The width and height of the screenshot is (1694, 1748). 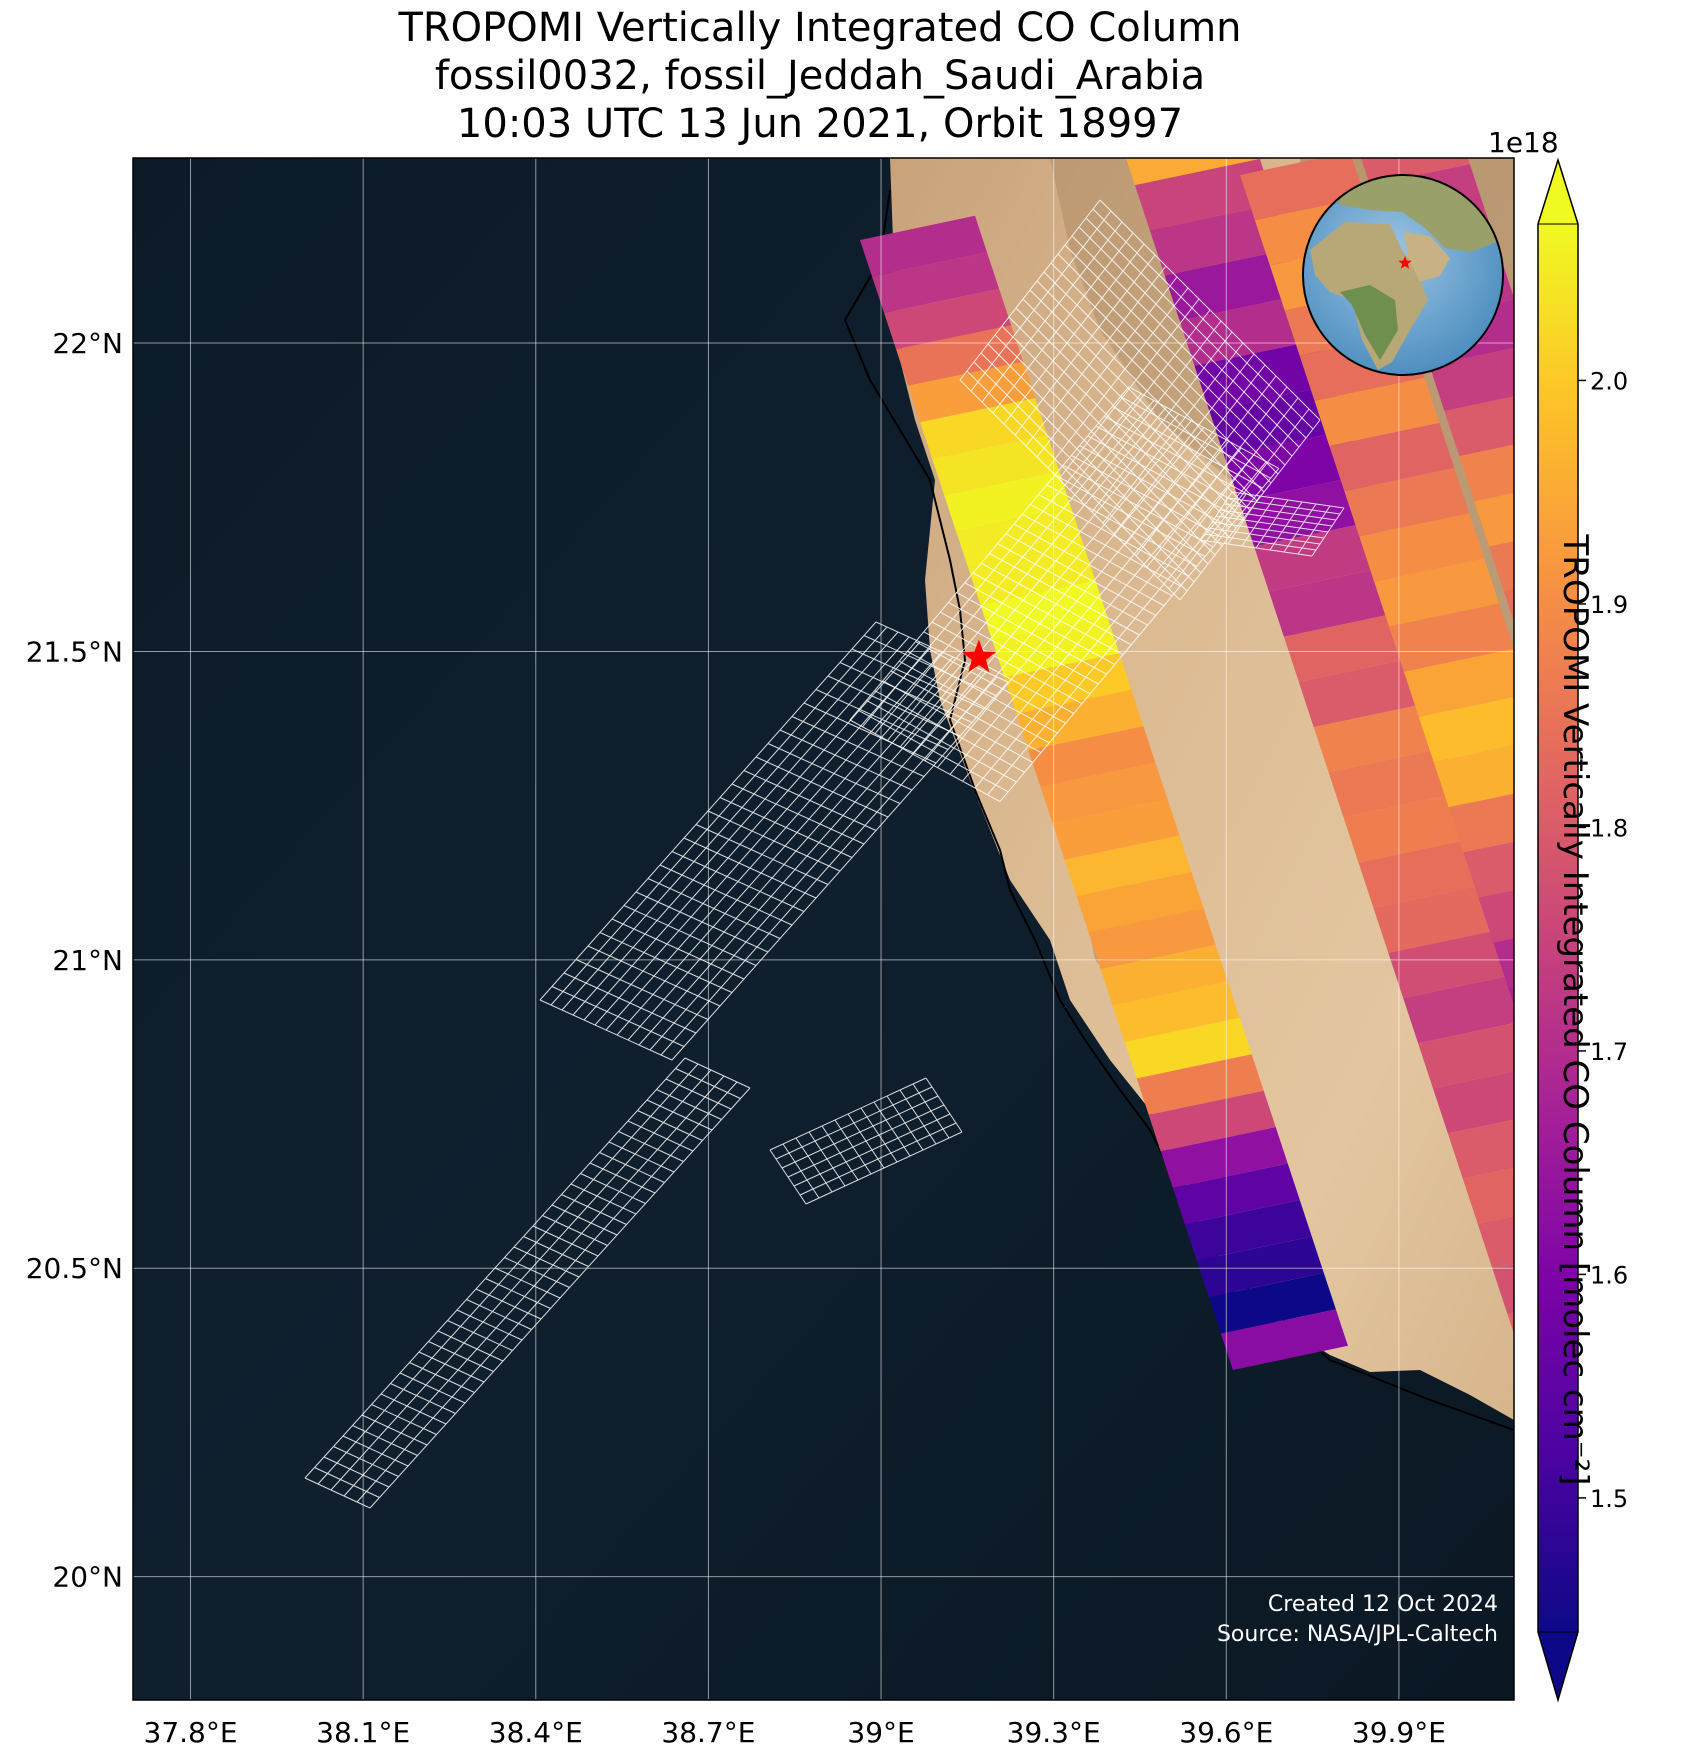 I want to click on colorbar-ticks: 1.5 1.6 1.7 1.8 1.9 2.0, so click(x=1603, y=940).